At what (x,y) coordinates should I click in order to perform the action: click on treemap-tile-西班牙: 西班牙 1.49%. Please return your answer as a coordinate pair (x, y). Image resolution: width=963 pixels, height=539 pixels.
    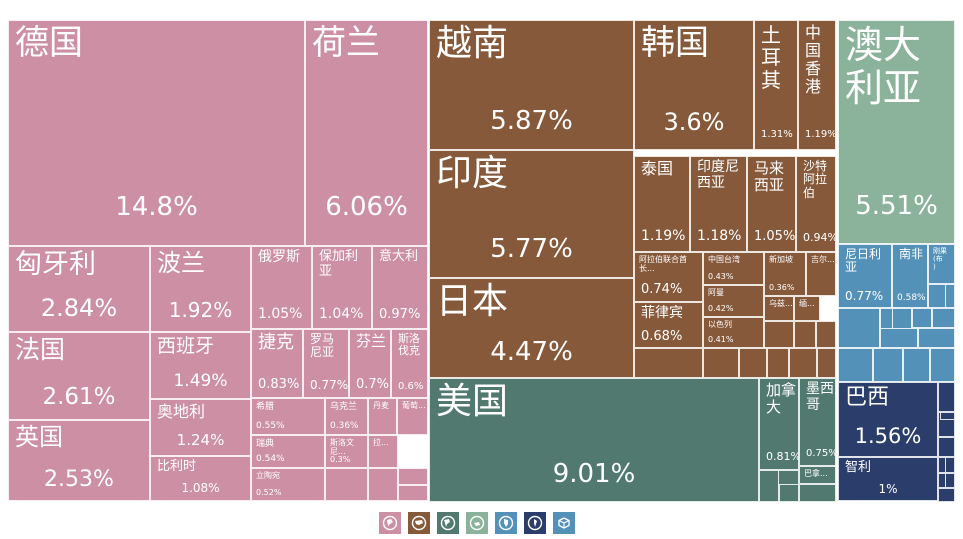
    Looking at the image, I should click on (200, 365).